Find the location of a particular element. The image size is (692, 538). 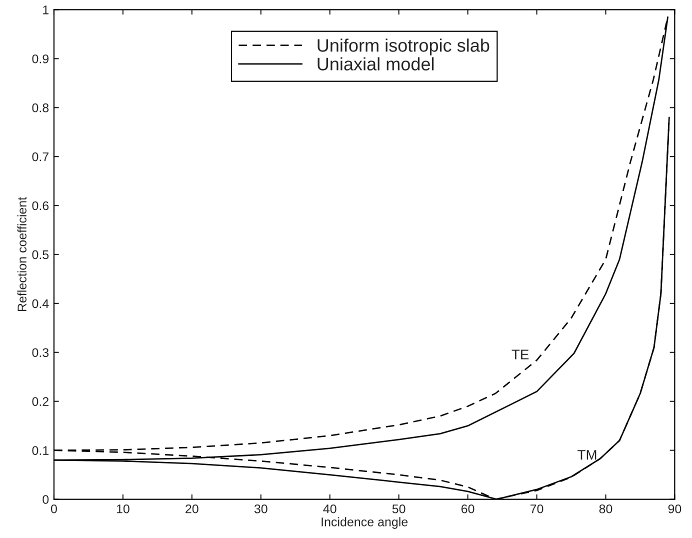

x-tick-label: 60 is located at coordinates (467, 509).